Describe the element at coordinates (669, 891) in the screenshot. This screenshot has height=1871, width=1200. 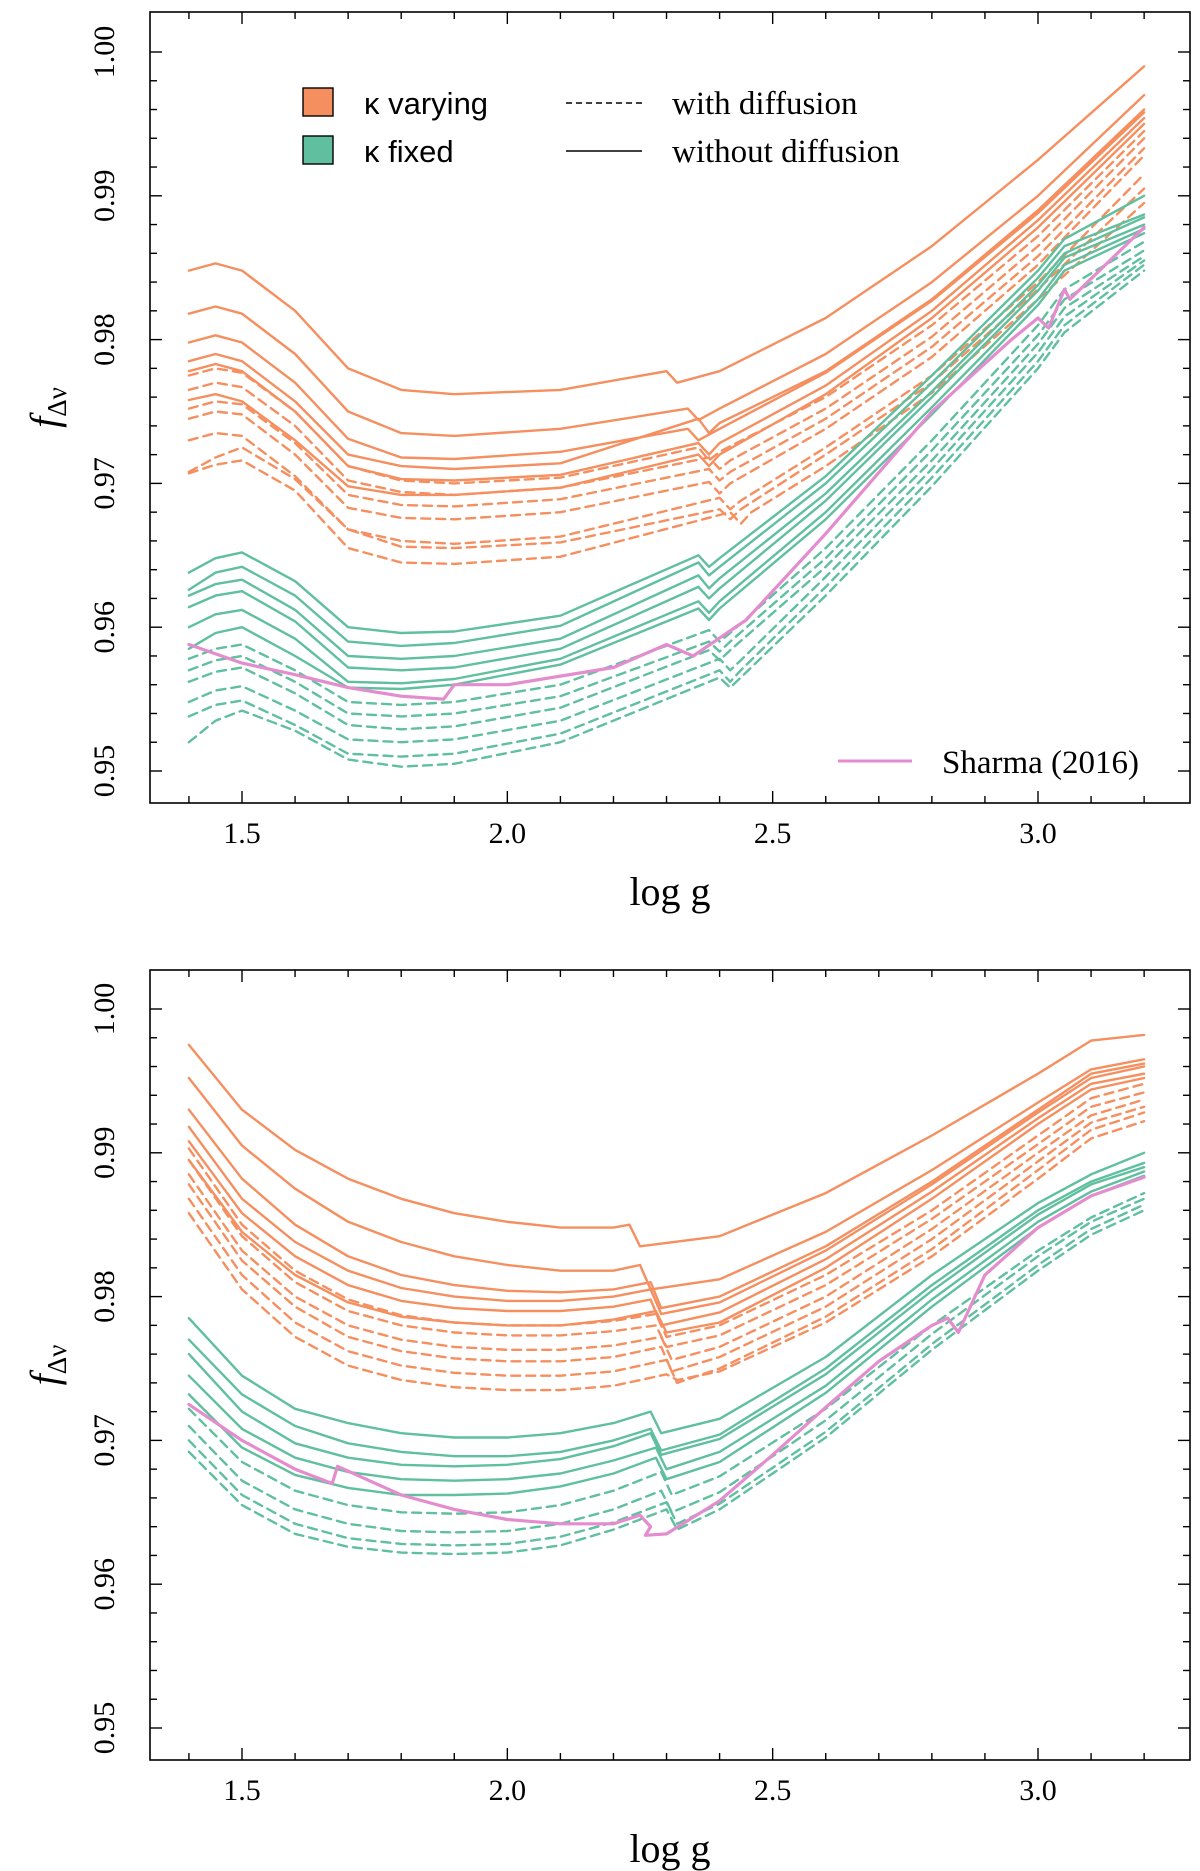
I see `top-x-axis-title: log g` at that location.